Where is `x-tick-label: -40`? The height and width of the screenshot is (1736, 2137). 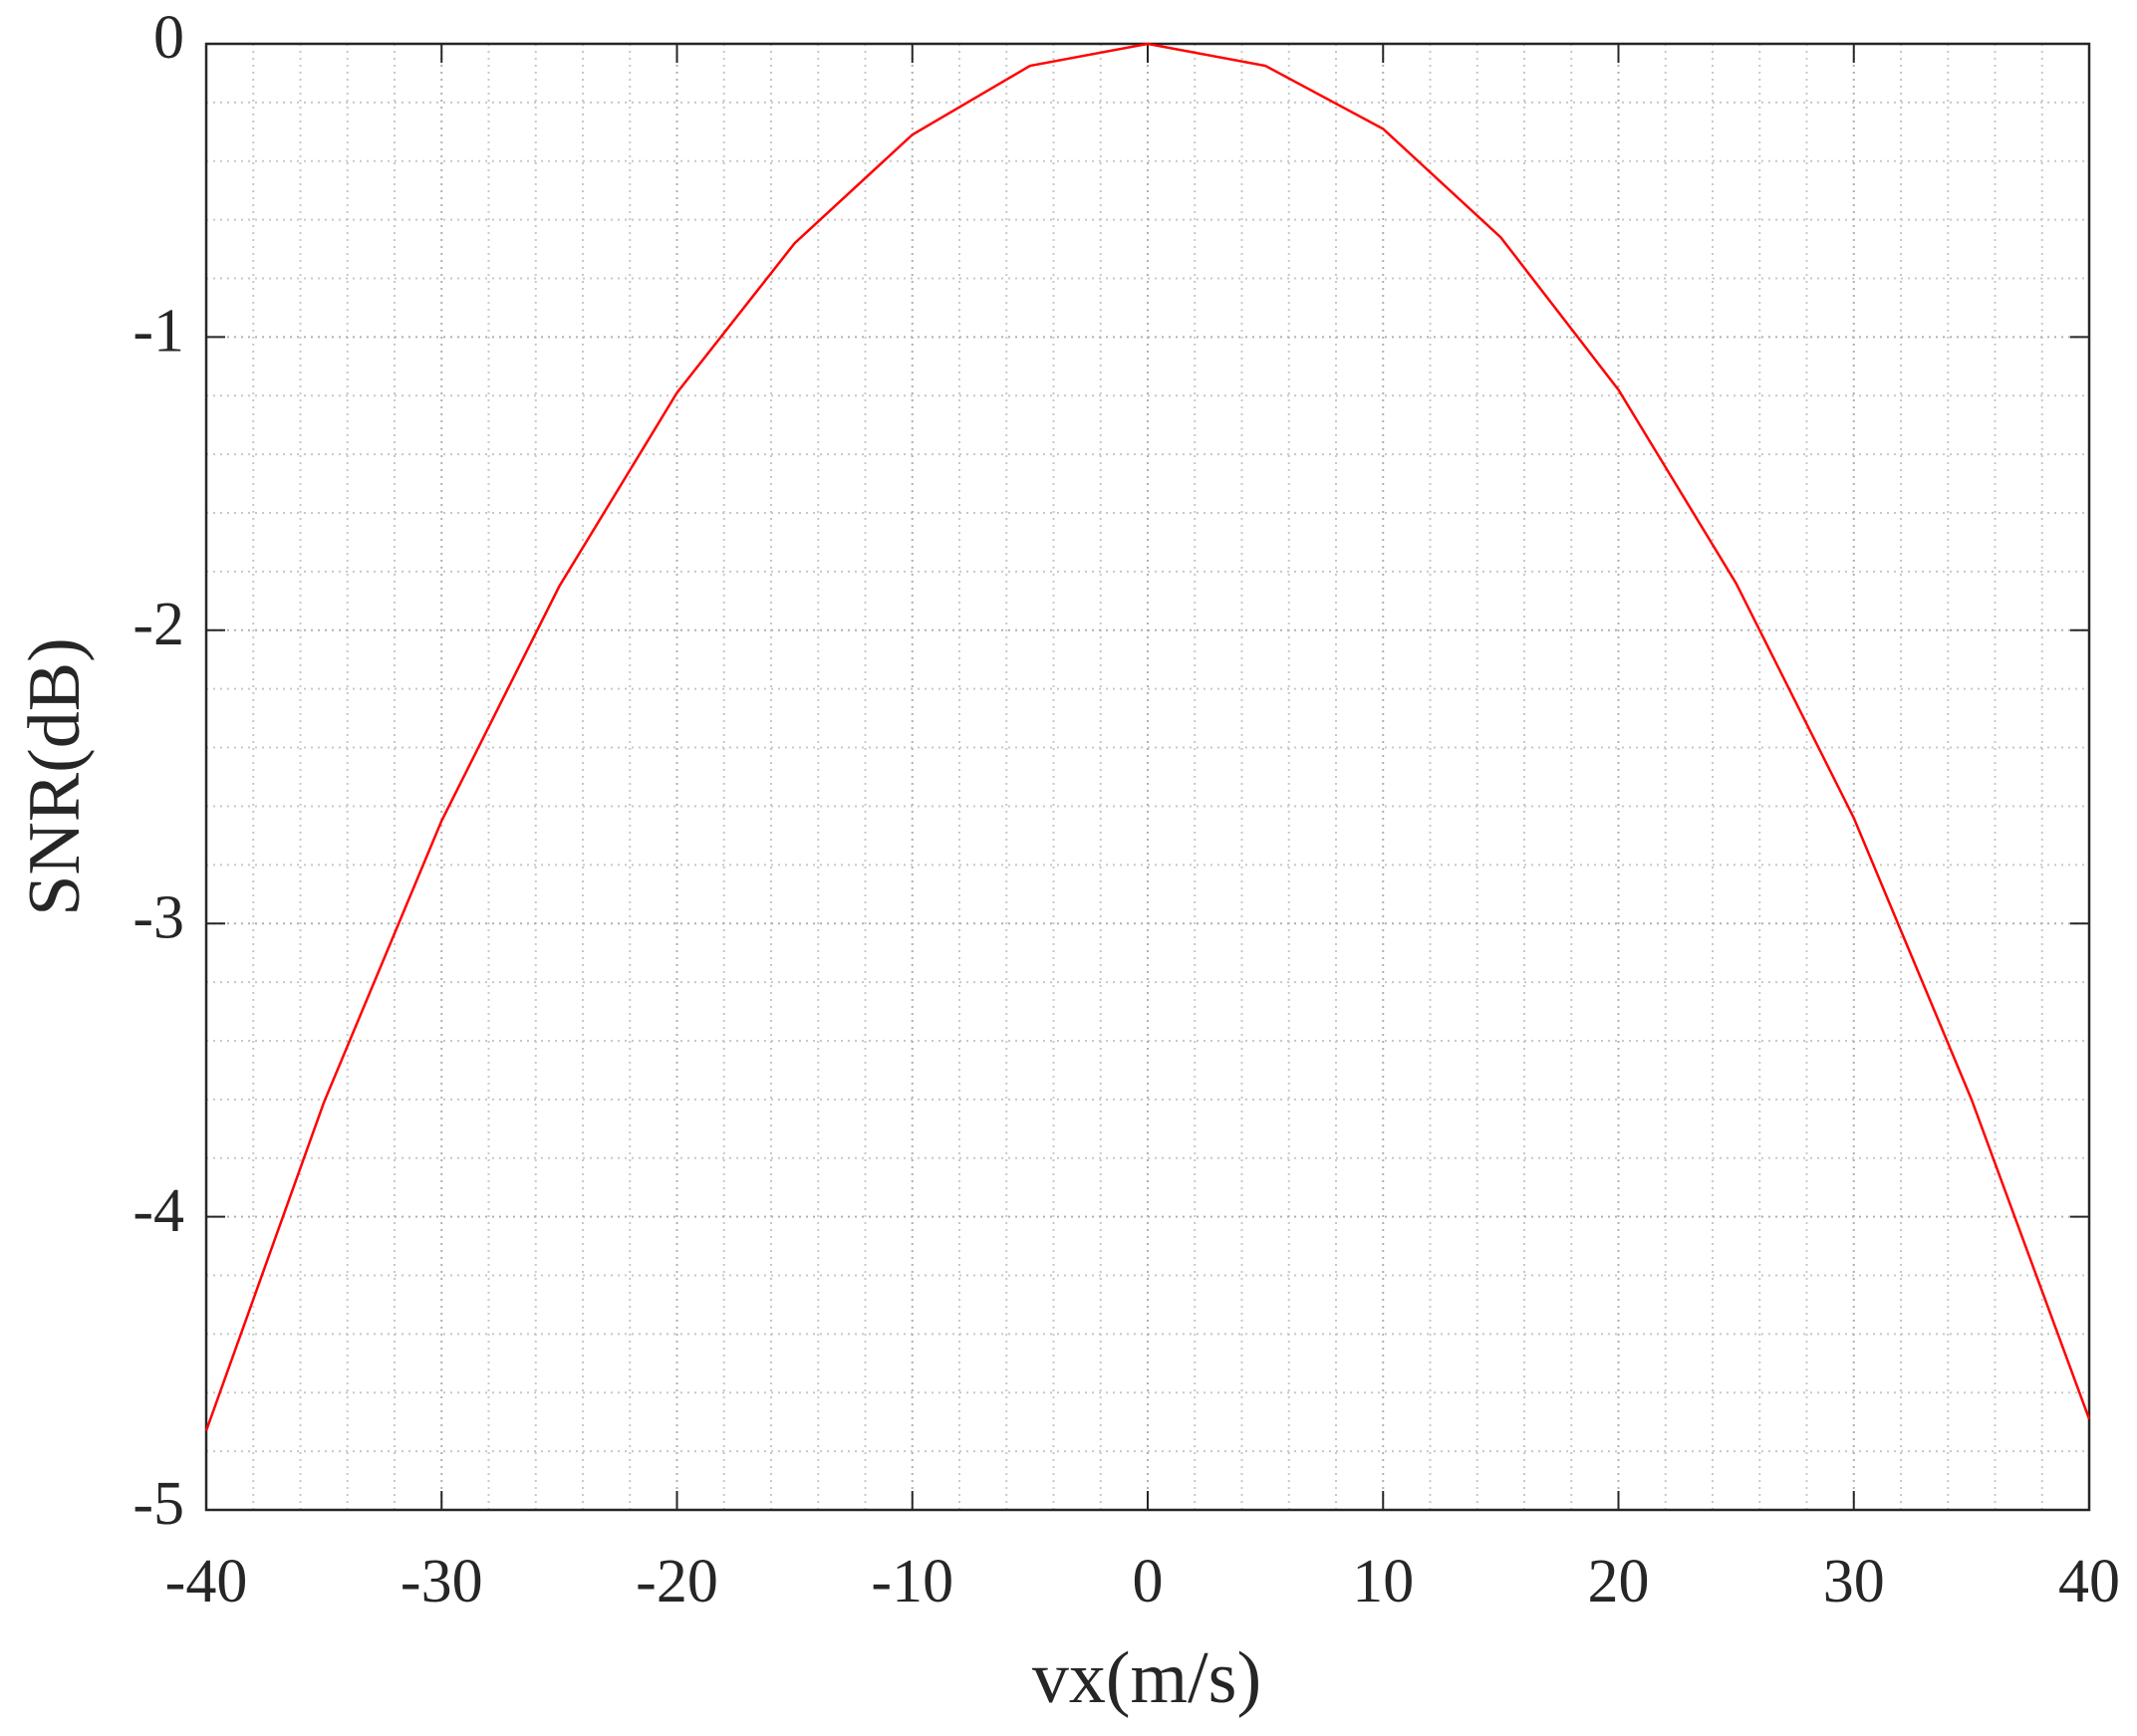
x-tick-label: -40 is located at coordinates (206, 1581).